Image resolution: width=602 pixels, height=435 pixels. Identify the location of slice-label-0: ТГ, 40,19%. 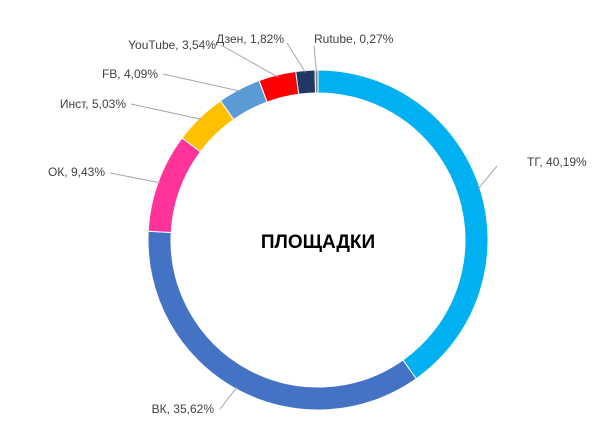
(557, 162).